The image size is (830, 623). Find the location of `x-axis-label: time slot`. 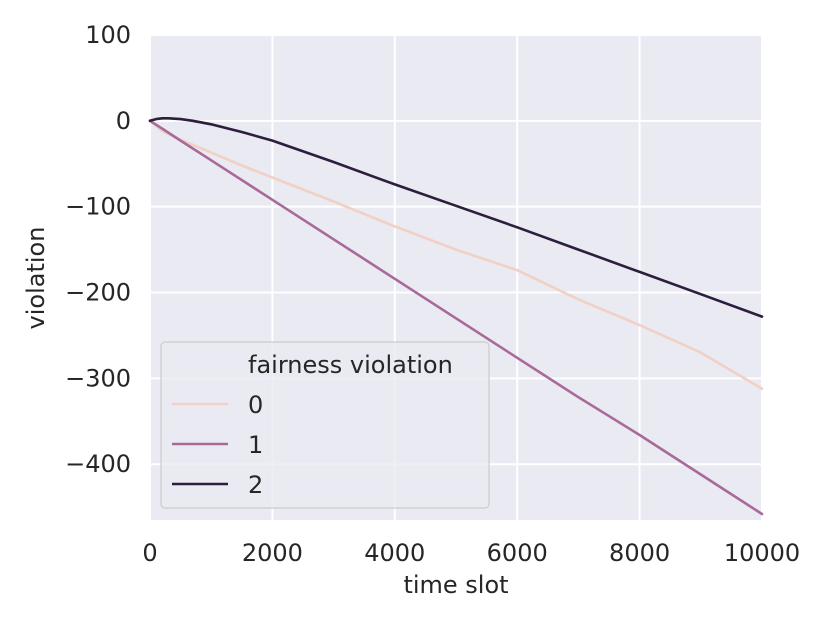

x-axis-label: time slot is located at coordinates (455, 585).